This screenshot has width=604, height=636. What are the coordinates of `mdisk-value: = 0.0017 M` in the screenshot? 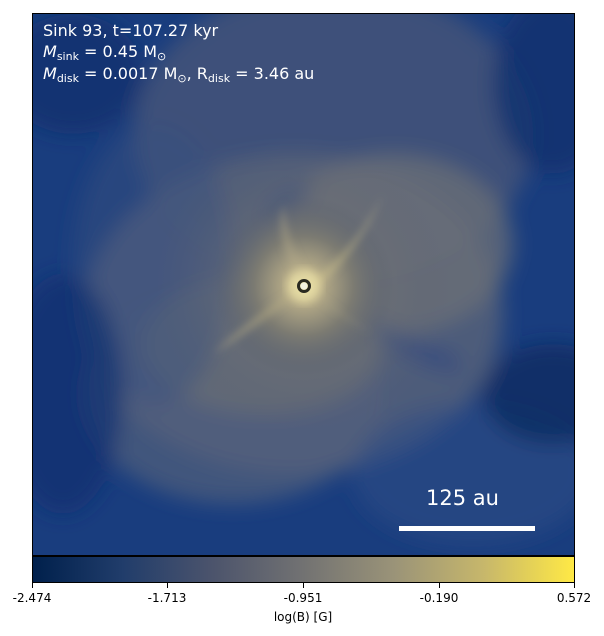 It's located at (128, 73).